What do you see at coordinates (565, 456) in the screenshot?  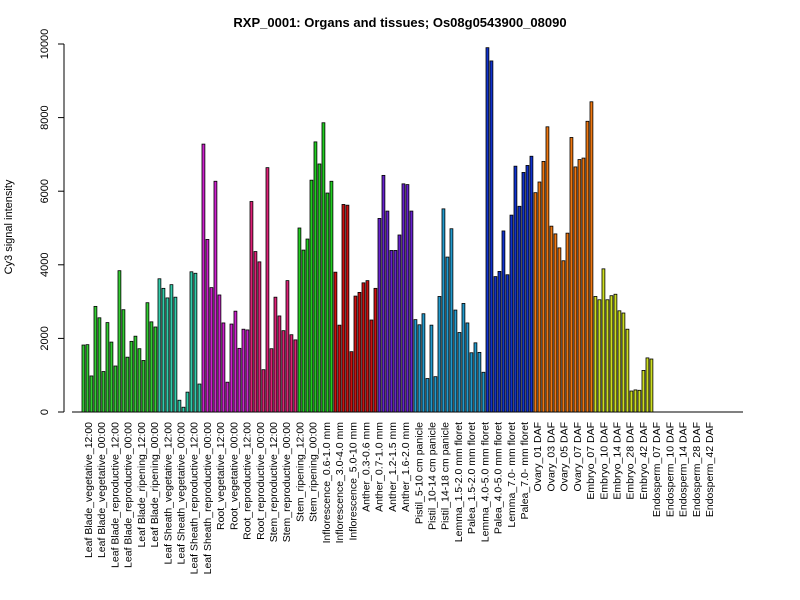 I see `x-tick-label: Ovary_05 DAF` at bounding box center [565, 456].